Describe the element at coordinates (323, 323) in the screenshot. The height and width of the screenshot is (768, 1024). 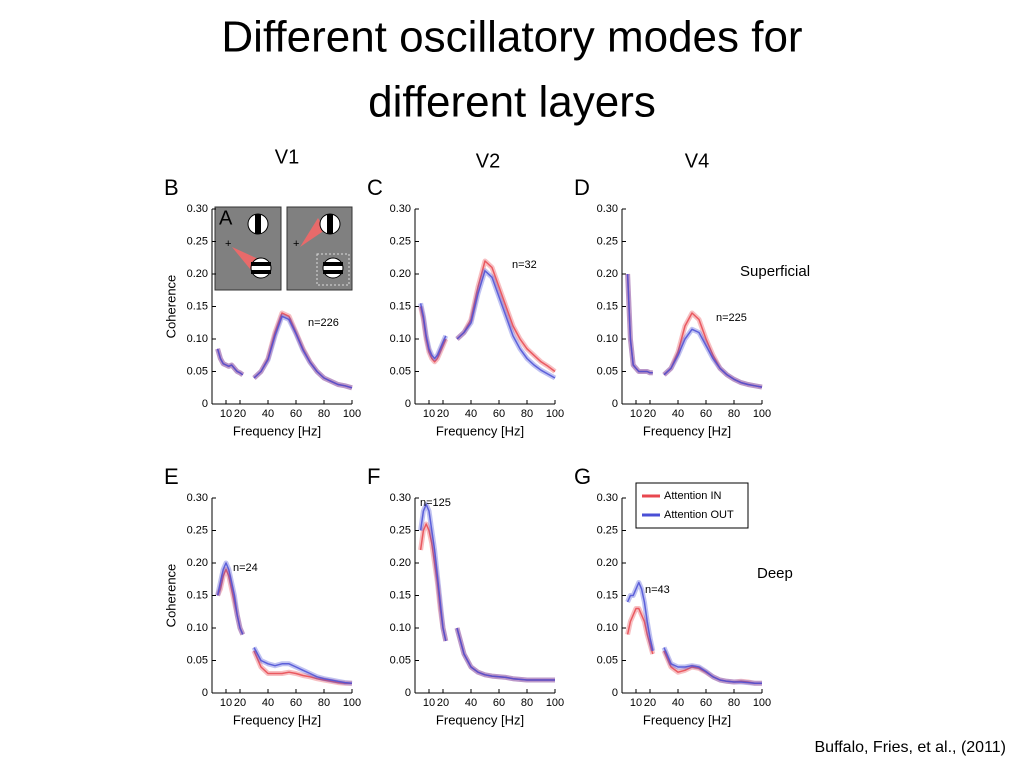
I see `annotation: n=226` at that location.